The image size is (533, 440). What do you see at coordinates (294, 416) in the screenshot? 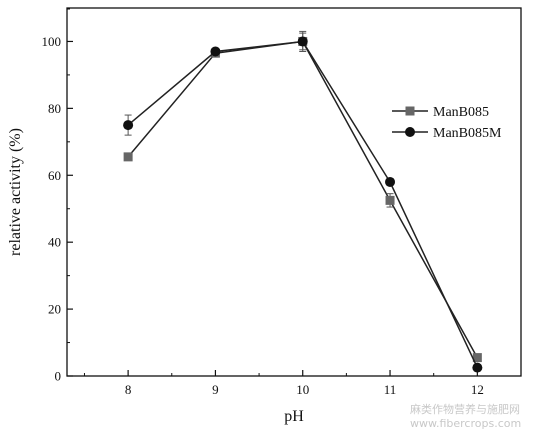
I see `x-axis-title: pH` at bounding box center [294, 416].